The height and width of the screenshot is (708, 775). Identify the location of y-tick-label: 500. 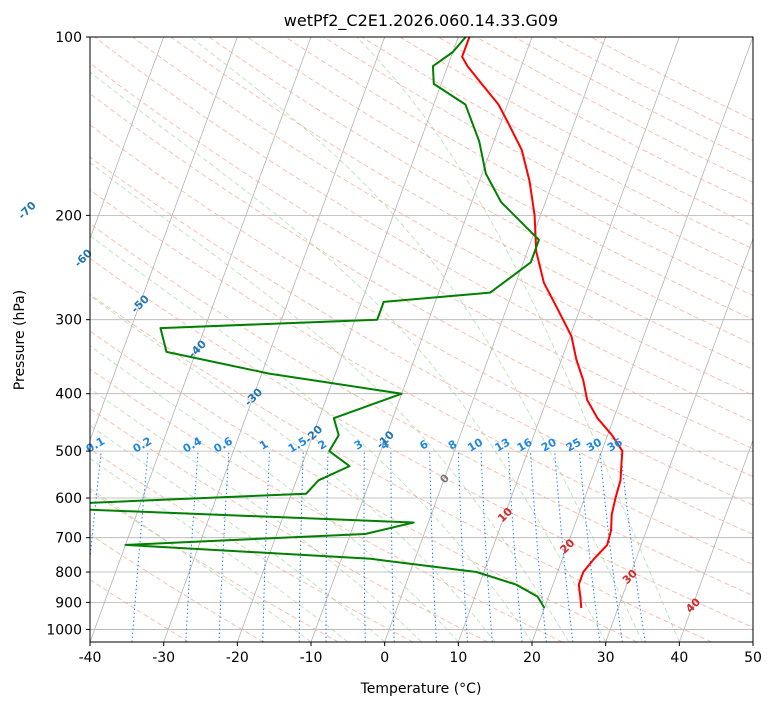
(68, 452).